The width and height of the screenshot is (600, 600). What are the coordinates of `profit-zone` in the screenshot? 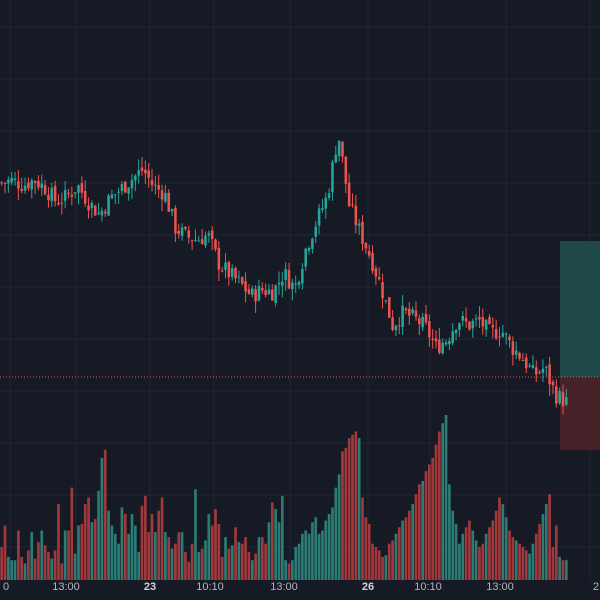 It's located at (580, 309).